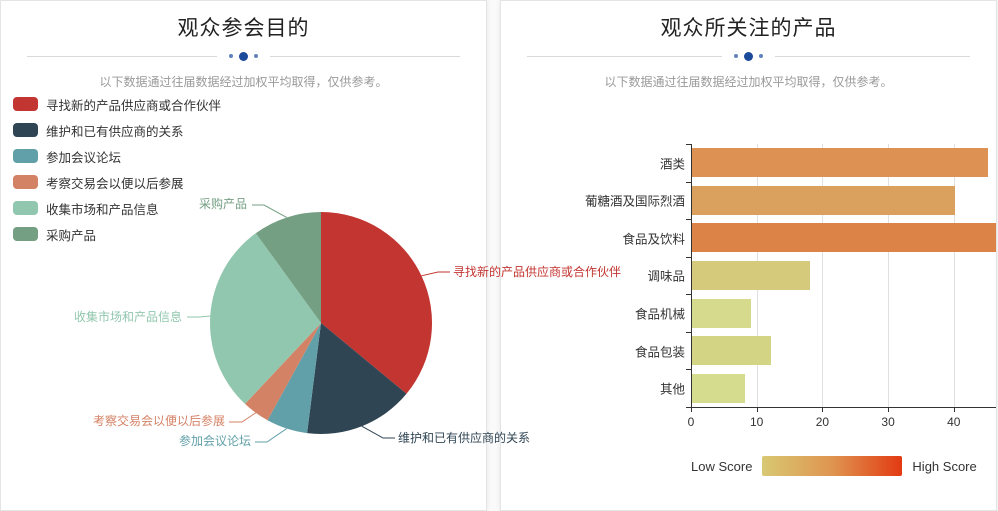  I want to click on legend-label: 考察交易会以便以后参展, so click(115, 183).